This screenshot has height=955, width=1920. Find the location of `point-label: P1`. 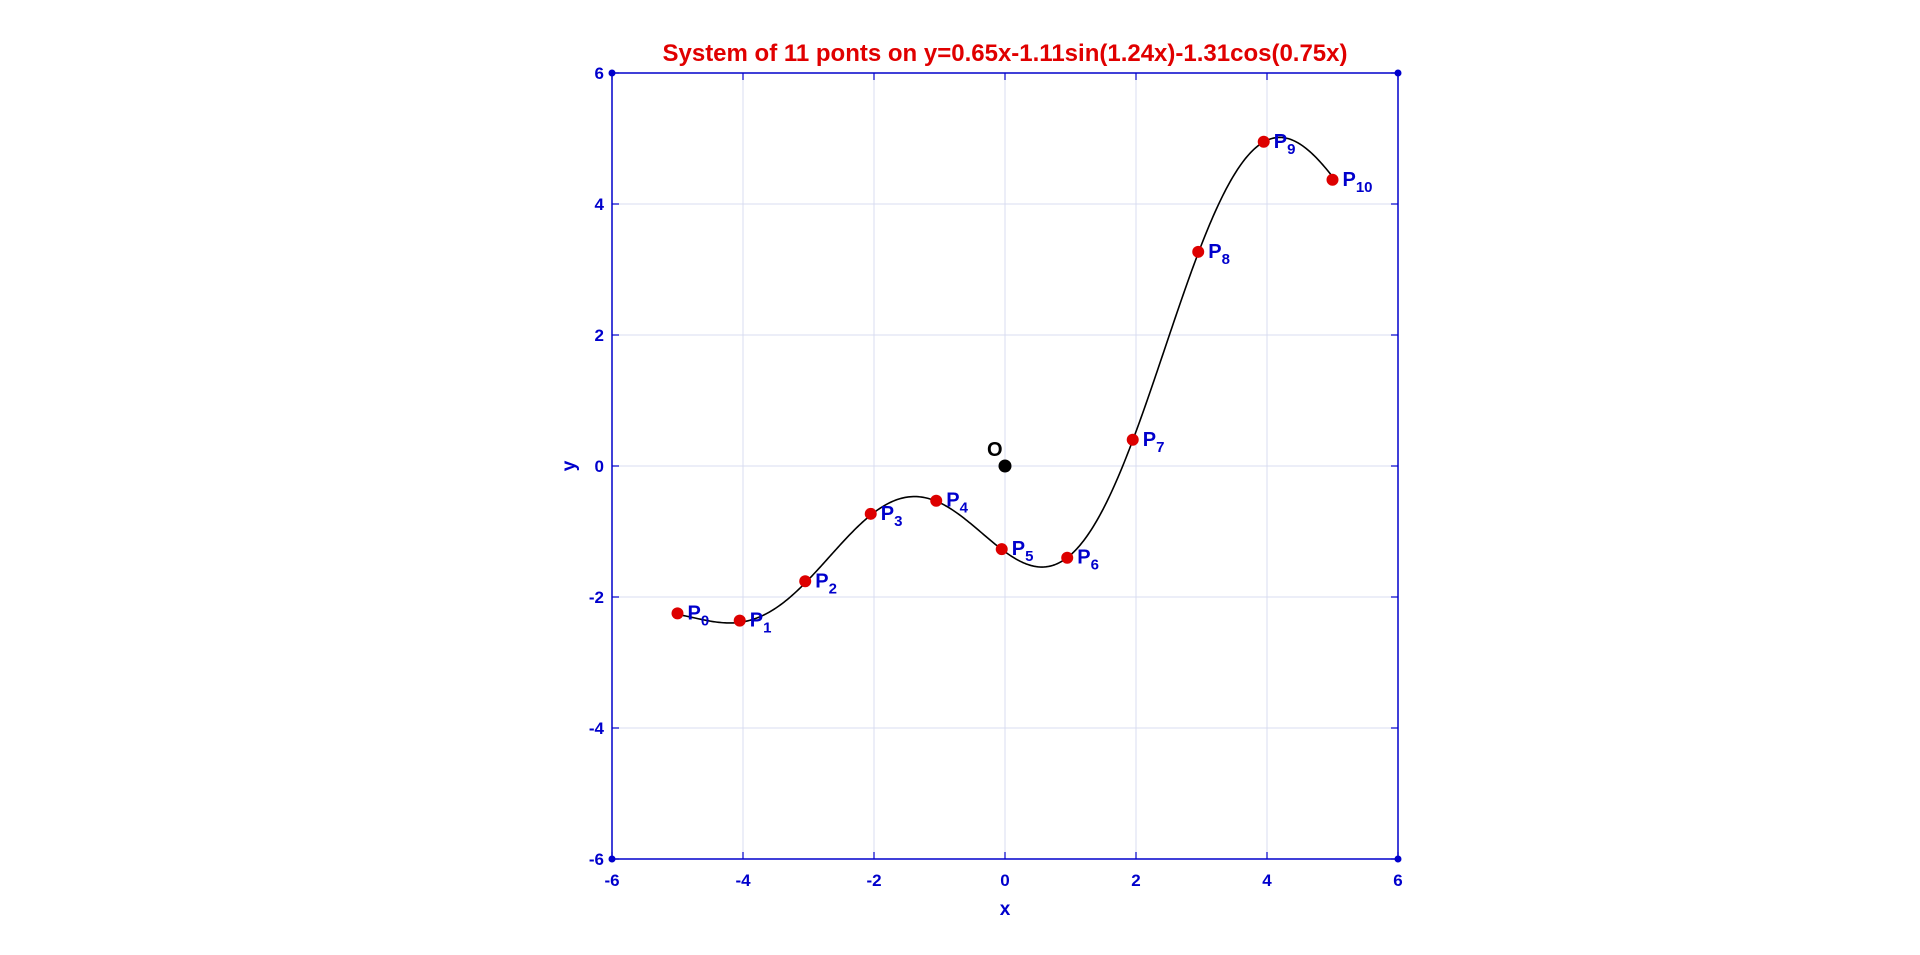

point-label: P1 is located at coordinates (761, 623).